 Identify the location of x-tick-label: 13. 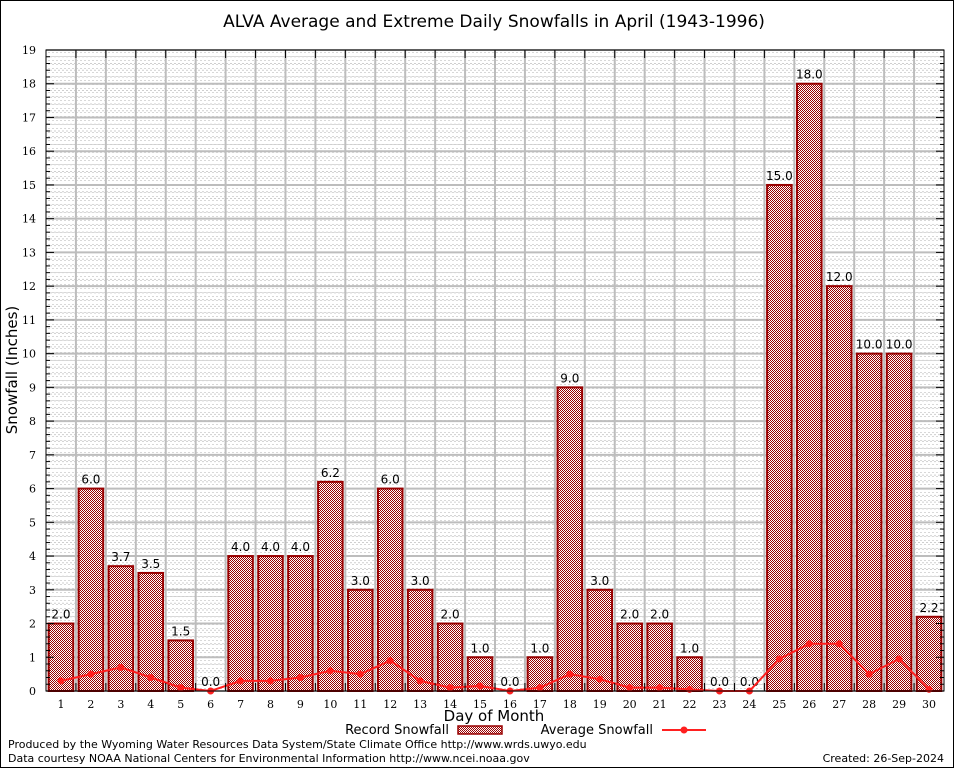
(420, 704).